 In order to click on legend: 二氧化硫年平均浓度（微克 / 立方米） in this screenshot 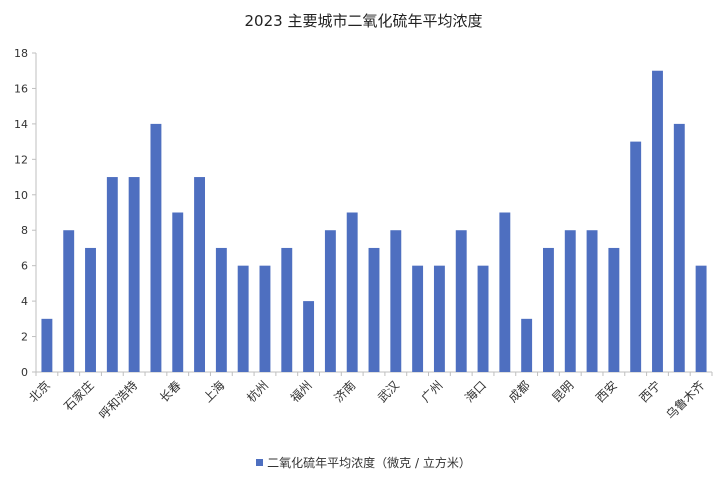, I will do `click(363, 462)`.